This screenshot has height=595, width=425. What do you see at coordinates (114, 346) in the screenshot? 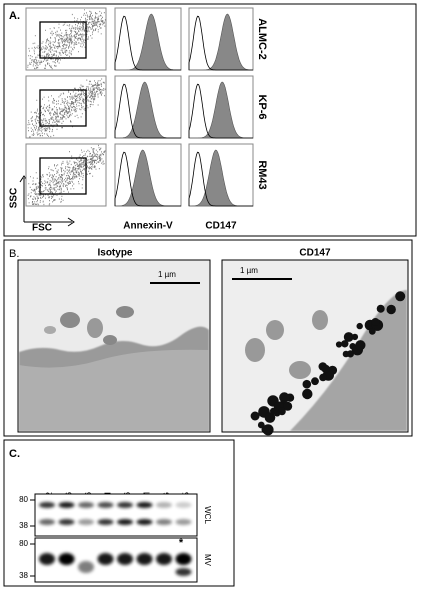
I see `micrograph-isotype: 1 µm` at bounding box center [114, 346].